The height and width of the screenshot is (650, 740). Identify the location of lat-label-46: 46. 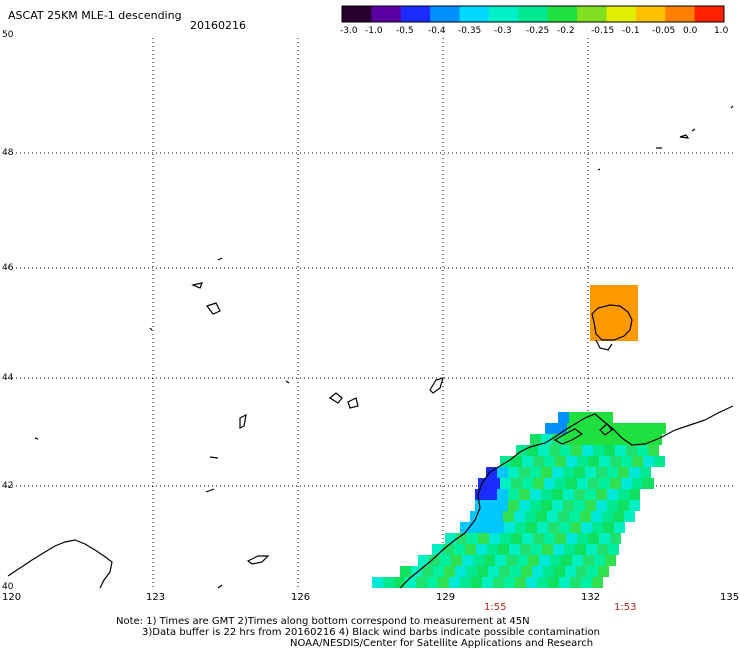
(8, 268).